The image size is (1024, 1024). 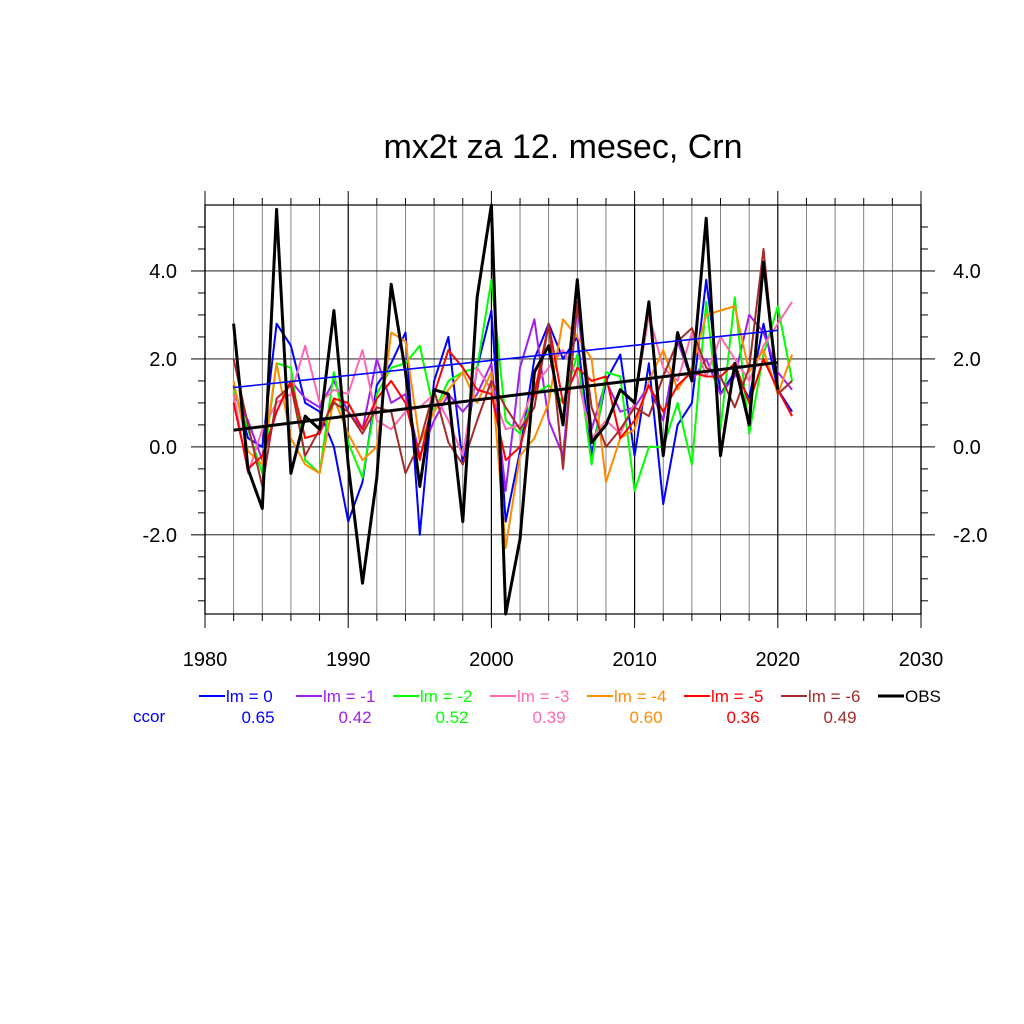 What do you see at coordinates (967, 272) in the screenshot?
I see `y-tick-label-right: 4.0` at bounding box center [967, 272].